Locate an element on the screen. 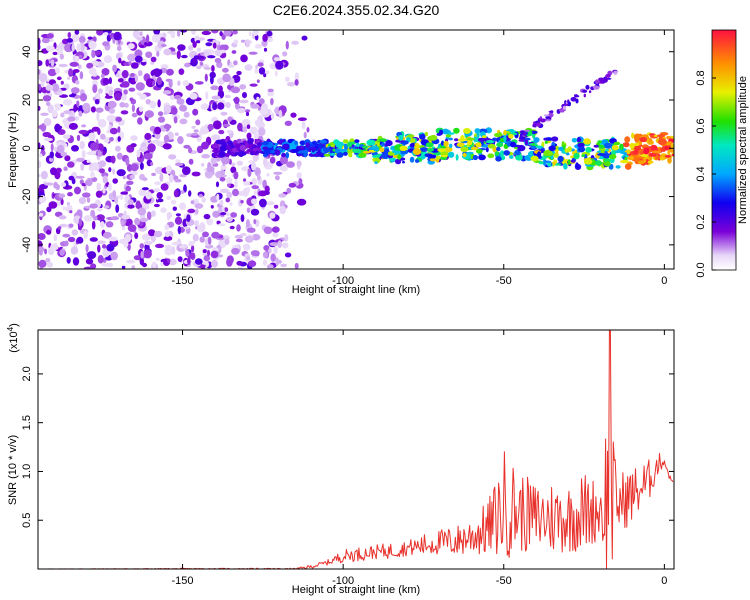 Image resolution: width=750 pixels, height=600 pixels. y-tick-label: 40 is located at coordinates (27, 52).